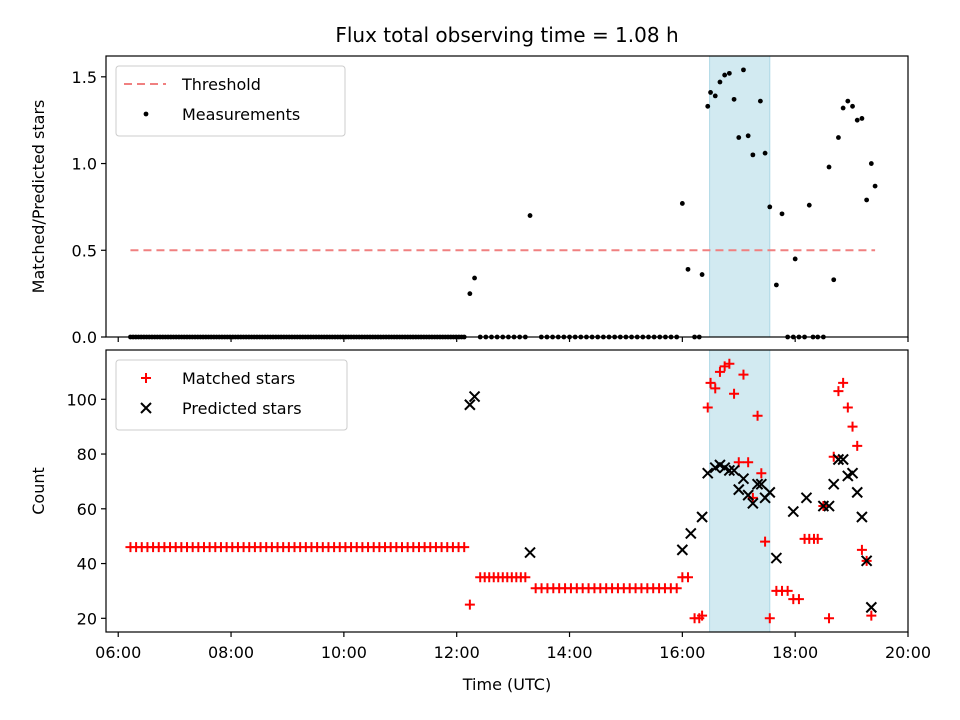 The height and width of the screenshot is (720, 960). I want to click on x-tick-label: 16:00, so click(682, 652).